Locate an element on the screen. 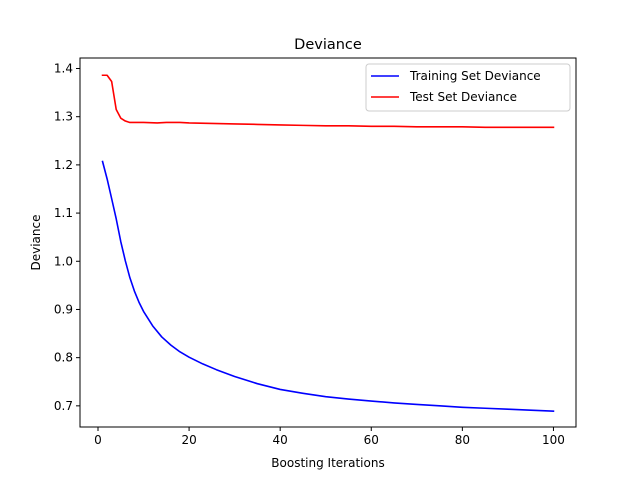 The image size is (640, 480). legend: Training Set Deviance Test Set Deviance is located at coordinates (468, 87).